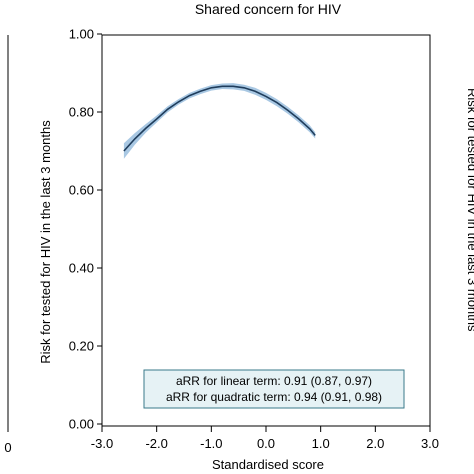 This screenshot has width=474, height=474. Describe the element at coordinates (268, 9) in the screenshot. I see `chart-title: Shared concern for HIV` at that location.